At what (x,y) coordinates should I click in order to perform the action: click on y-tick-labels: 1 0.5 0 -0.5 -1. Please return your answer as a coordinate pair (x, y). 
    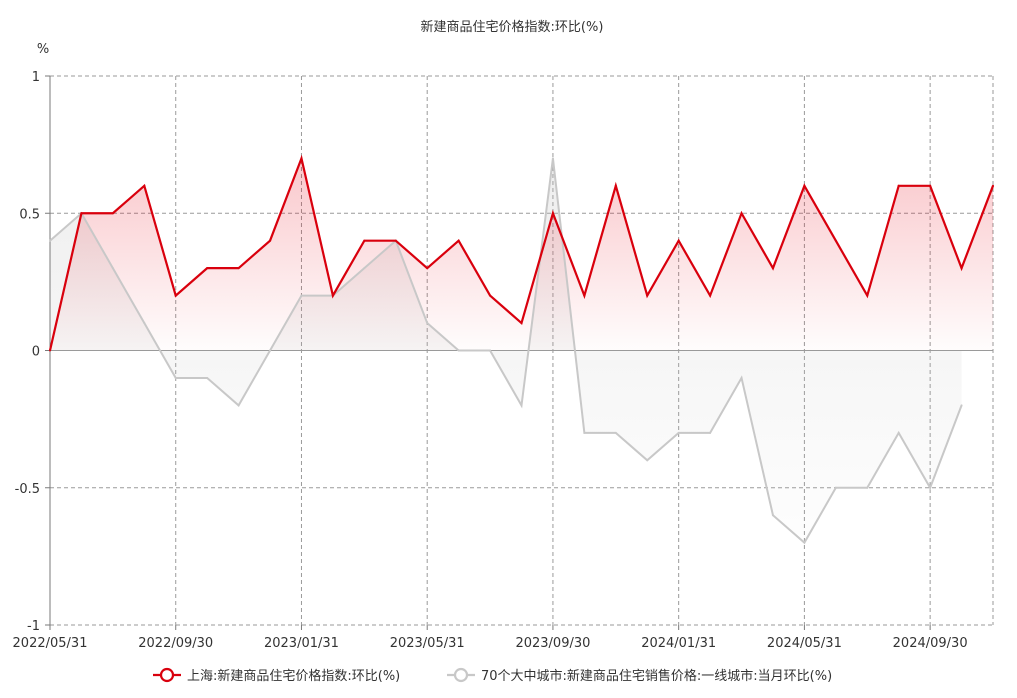
    Looking at the image, I should click on (27, 352).